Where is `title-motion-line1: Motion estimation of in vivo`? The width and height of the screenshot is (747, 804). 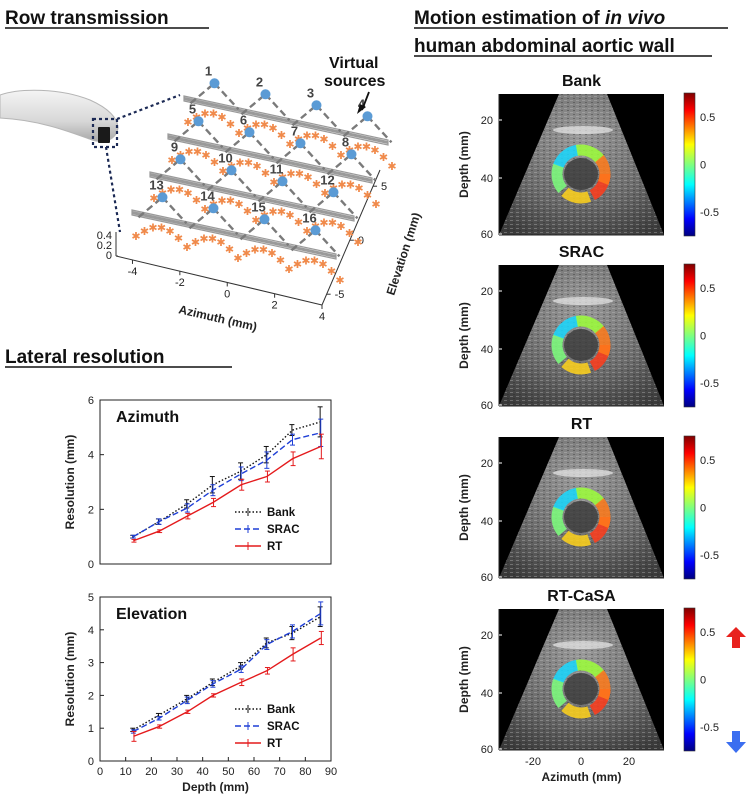
title-motion-line1: Motion estimation of in vivo is located at coordinates (539, 18).